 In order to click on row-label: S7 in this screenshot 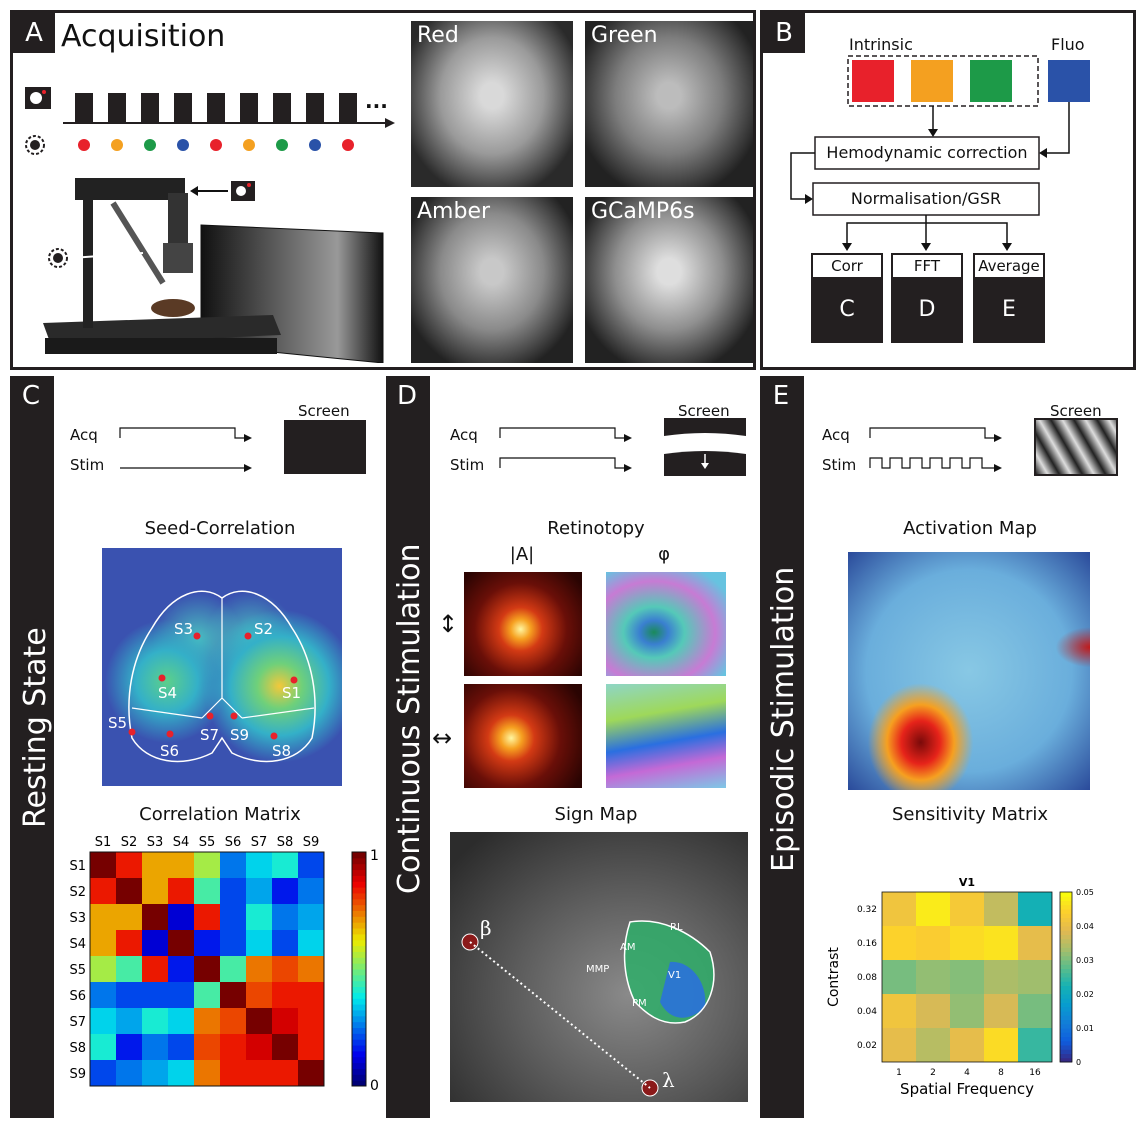, I will do `click(77, 1022)`.